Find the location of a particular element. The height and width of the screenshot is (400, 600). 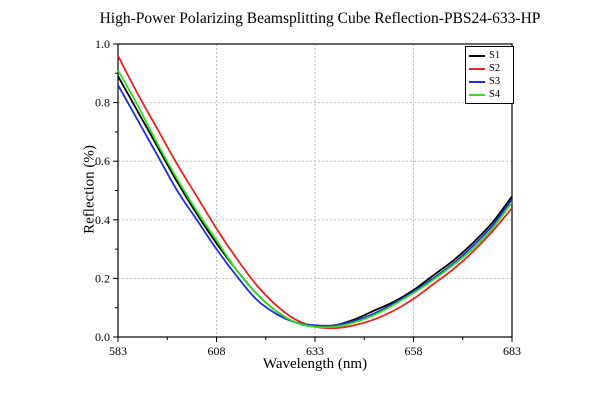

legend-item-s3: S3 is located at coordinates (491, 81).